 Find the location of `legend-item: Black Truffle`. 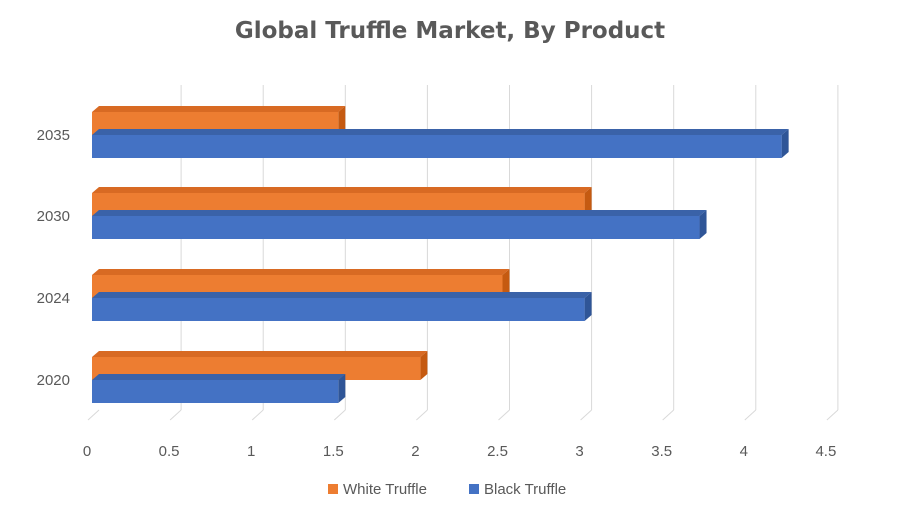

legend-item: Black Truffle is located at coordinates (517, 489).